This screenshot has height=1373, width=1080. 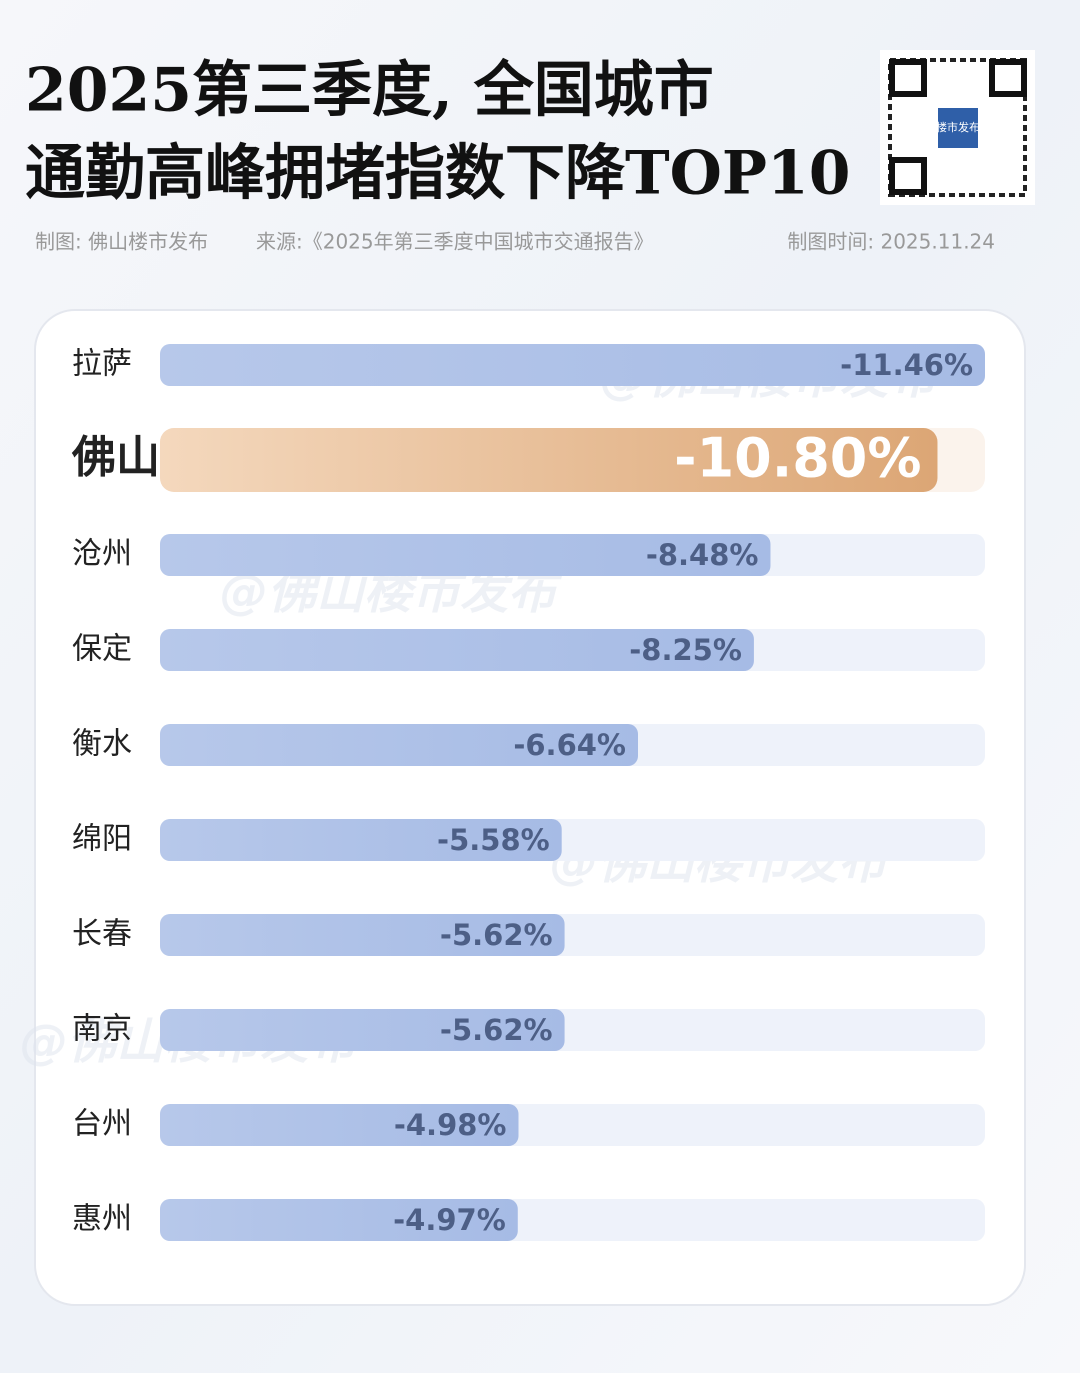 I want to click on category-label: 绵阳, so click(x=102, y=839).